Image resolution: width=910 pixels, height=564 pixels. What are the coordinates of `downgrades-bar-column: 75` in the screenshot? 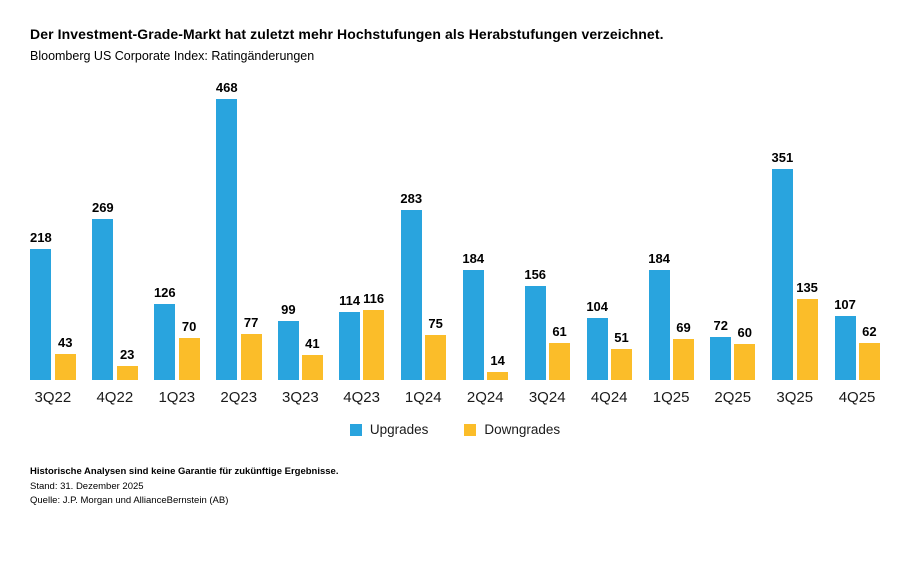 It's located at (436, 348).